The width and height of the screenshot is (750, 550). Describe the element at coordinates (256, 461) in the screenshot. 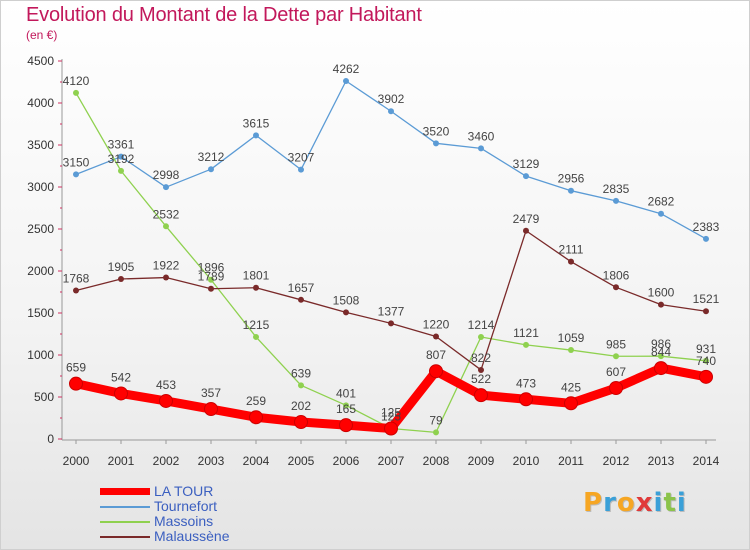

I see `x-tick-label: 2004` at that location.